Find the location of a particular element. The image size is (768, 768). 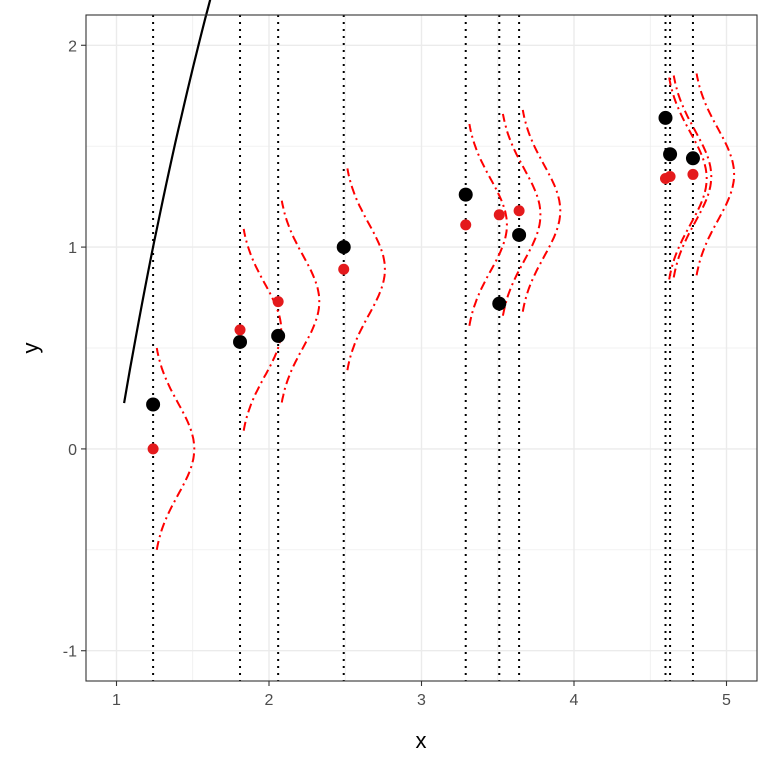

y-tick-label: 1 is located at coordinates (72, 248).